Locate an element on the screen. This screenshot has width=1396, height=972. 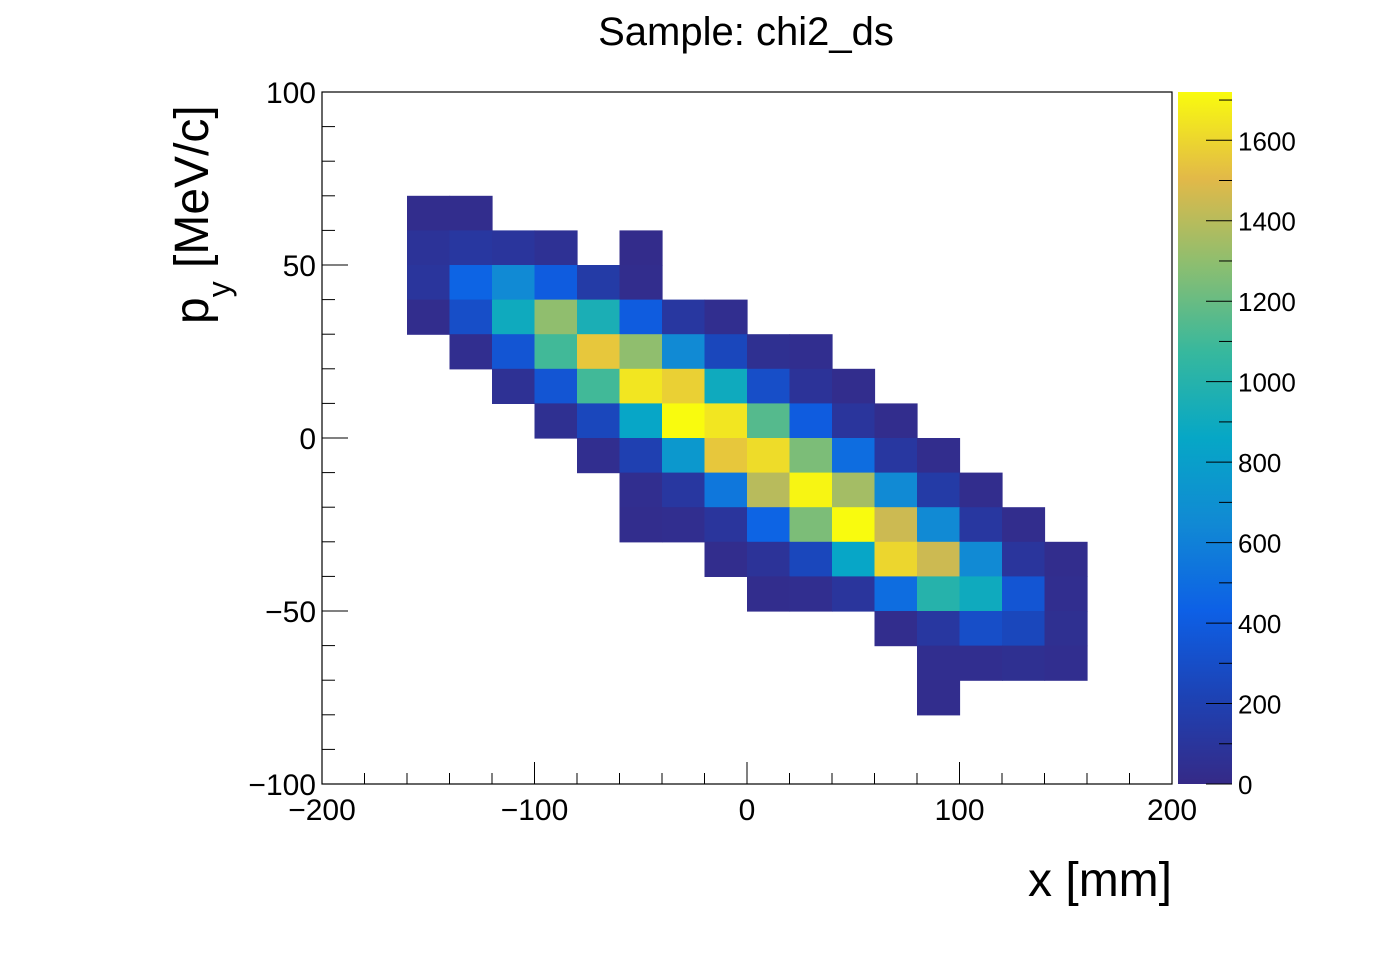
x-tick-label: 200 is located at coordinates (1172, 810).